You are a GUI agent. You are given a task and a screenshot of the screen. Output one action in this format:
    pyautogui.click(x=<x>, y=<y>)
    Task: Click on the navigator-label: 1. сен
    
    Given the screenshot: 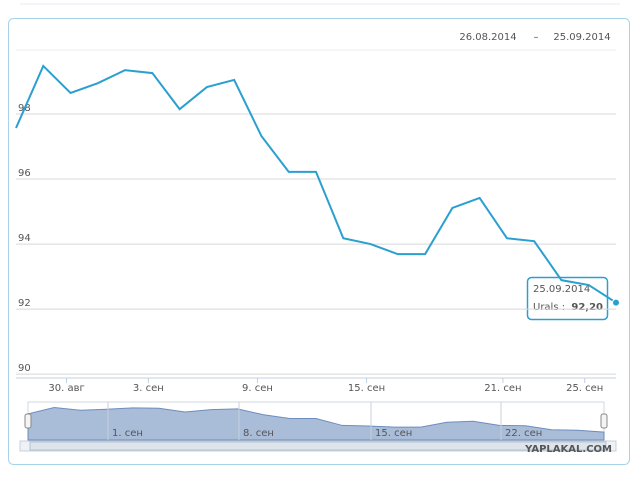 What is the action you would take?
    pyautogui.click(x=127, y=433)
    